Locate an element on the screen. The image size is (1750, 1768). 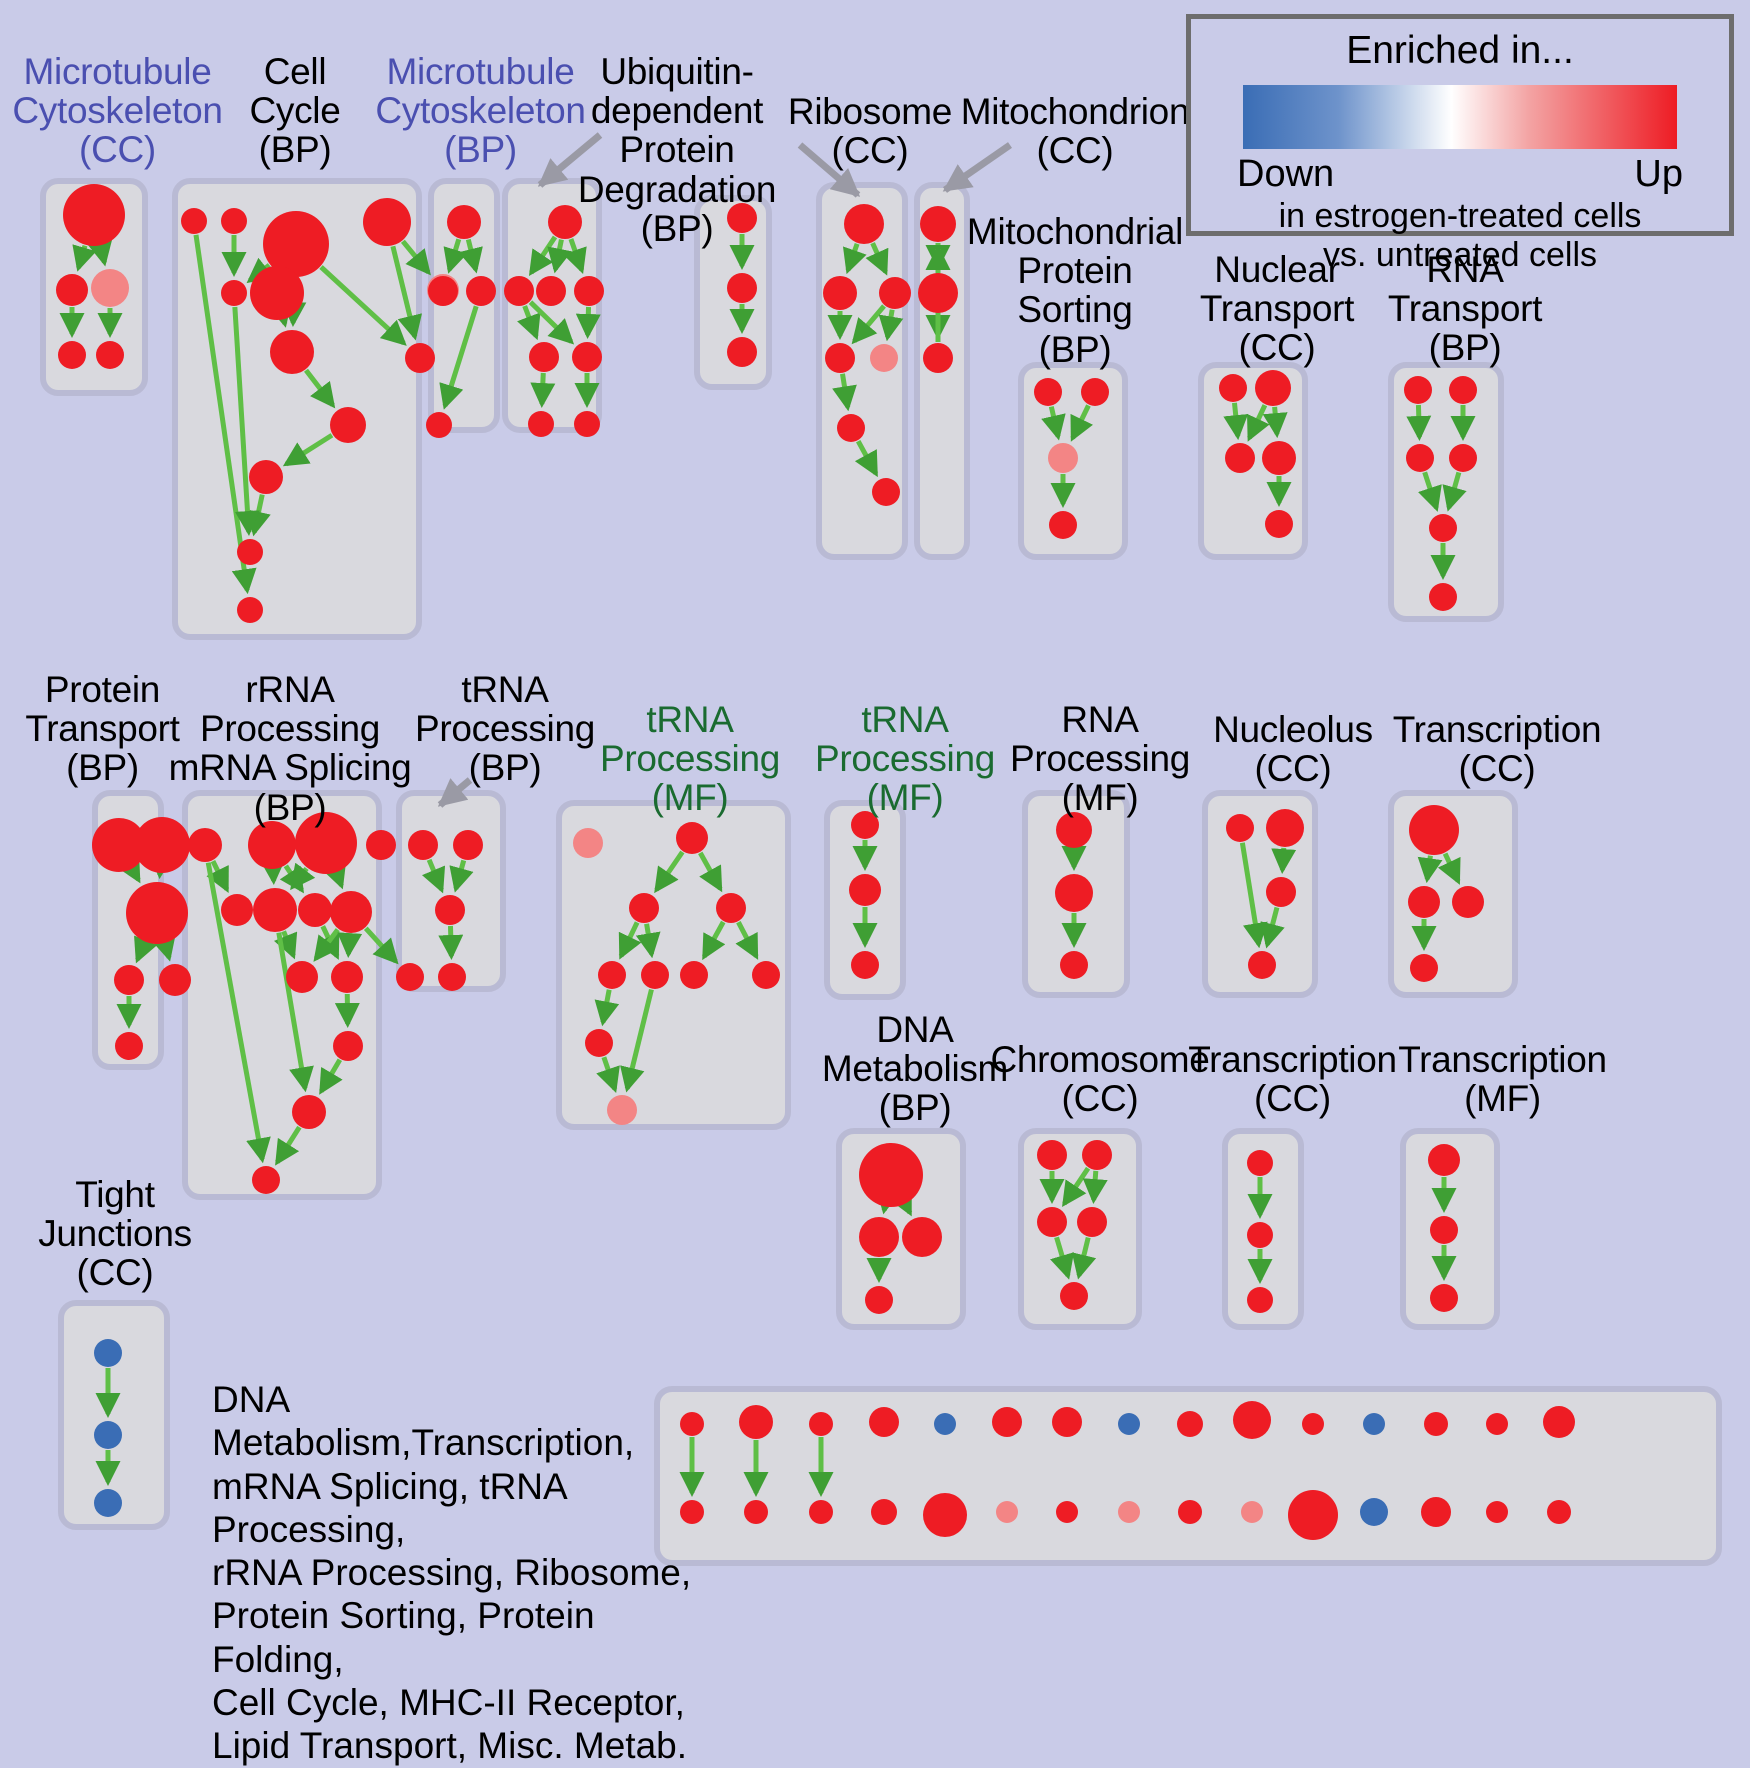
cluster-box-tight-junctions-cc is located at coordinates (114, 1415).